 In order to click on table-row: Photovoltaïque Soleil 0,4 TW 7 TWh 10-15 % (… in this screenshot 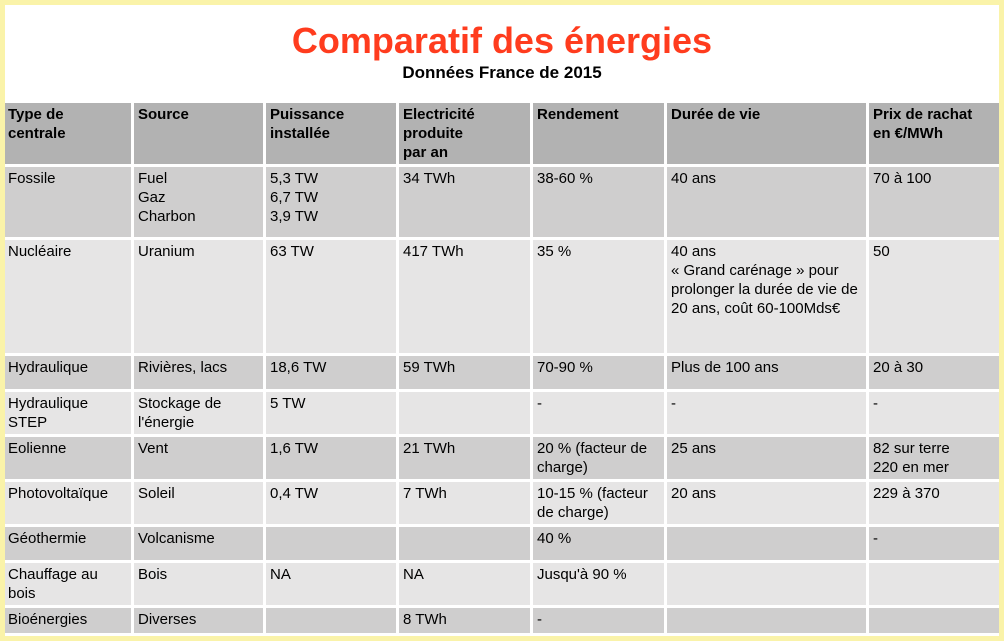, I will do `click(502, 503)`.